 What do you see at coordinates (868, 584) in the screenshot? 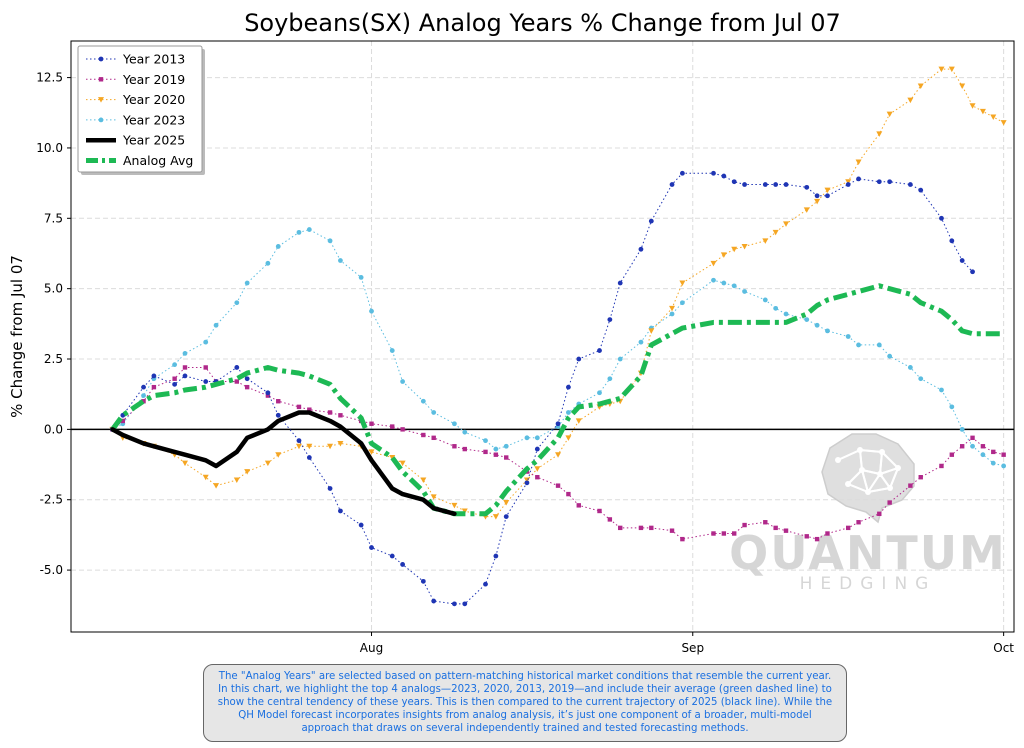
I see `watermark-hedging: HEDGING` at bounding box center [868, 584].